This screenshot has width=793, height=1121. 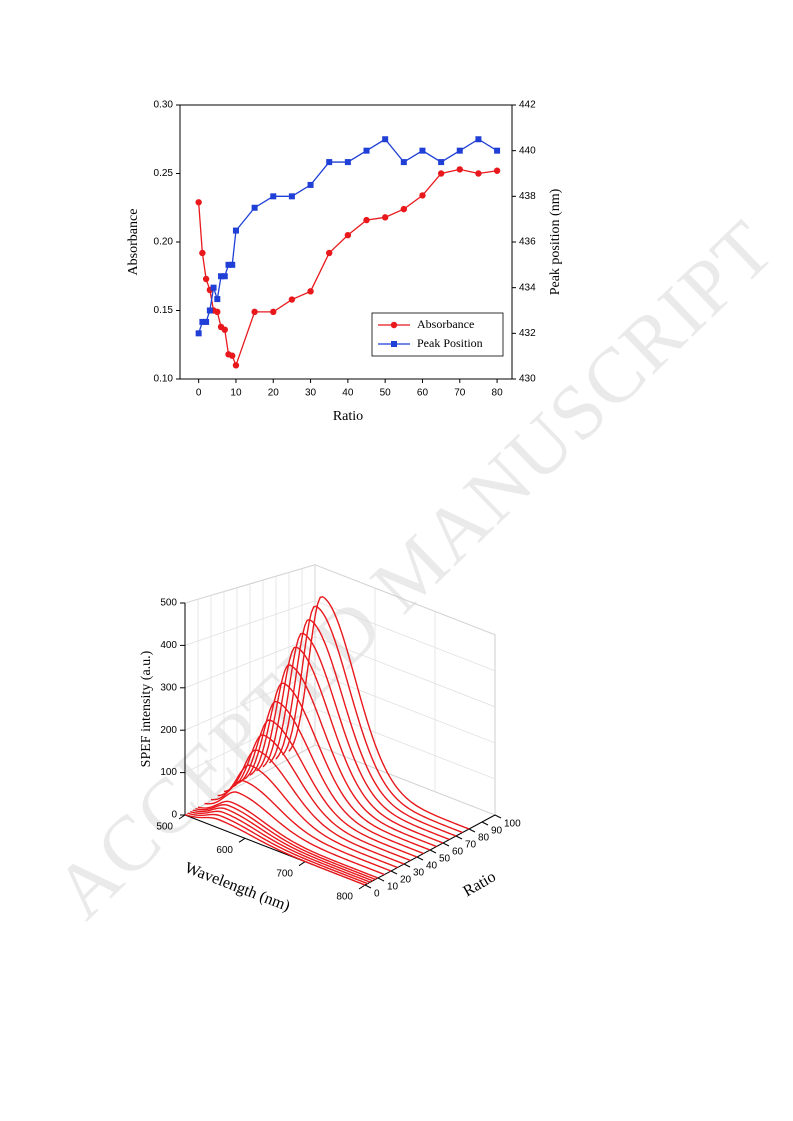 I want to click on x-tick-label: 700, so click(x=284, y=873).